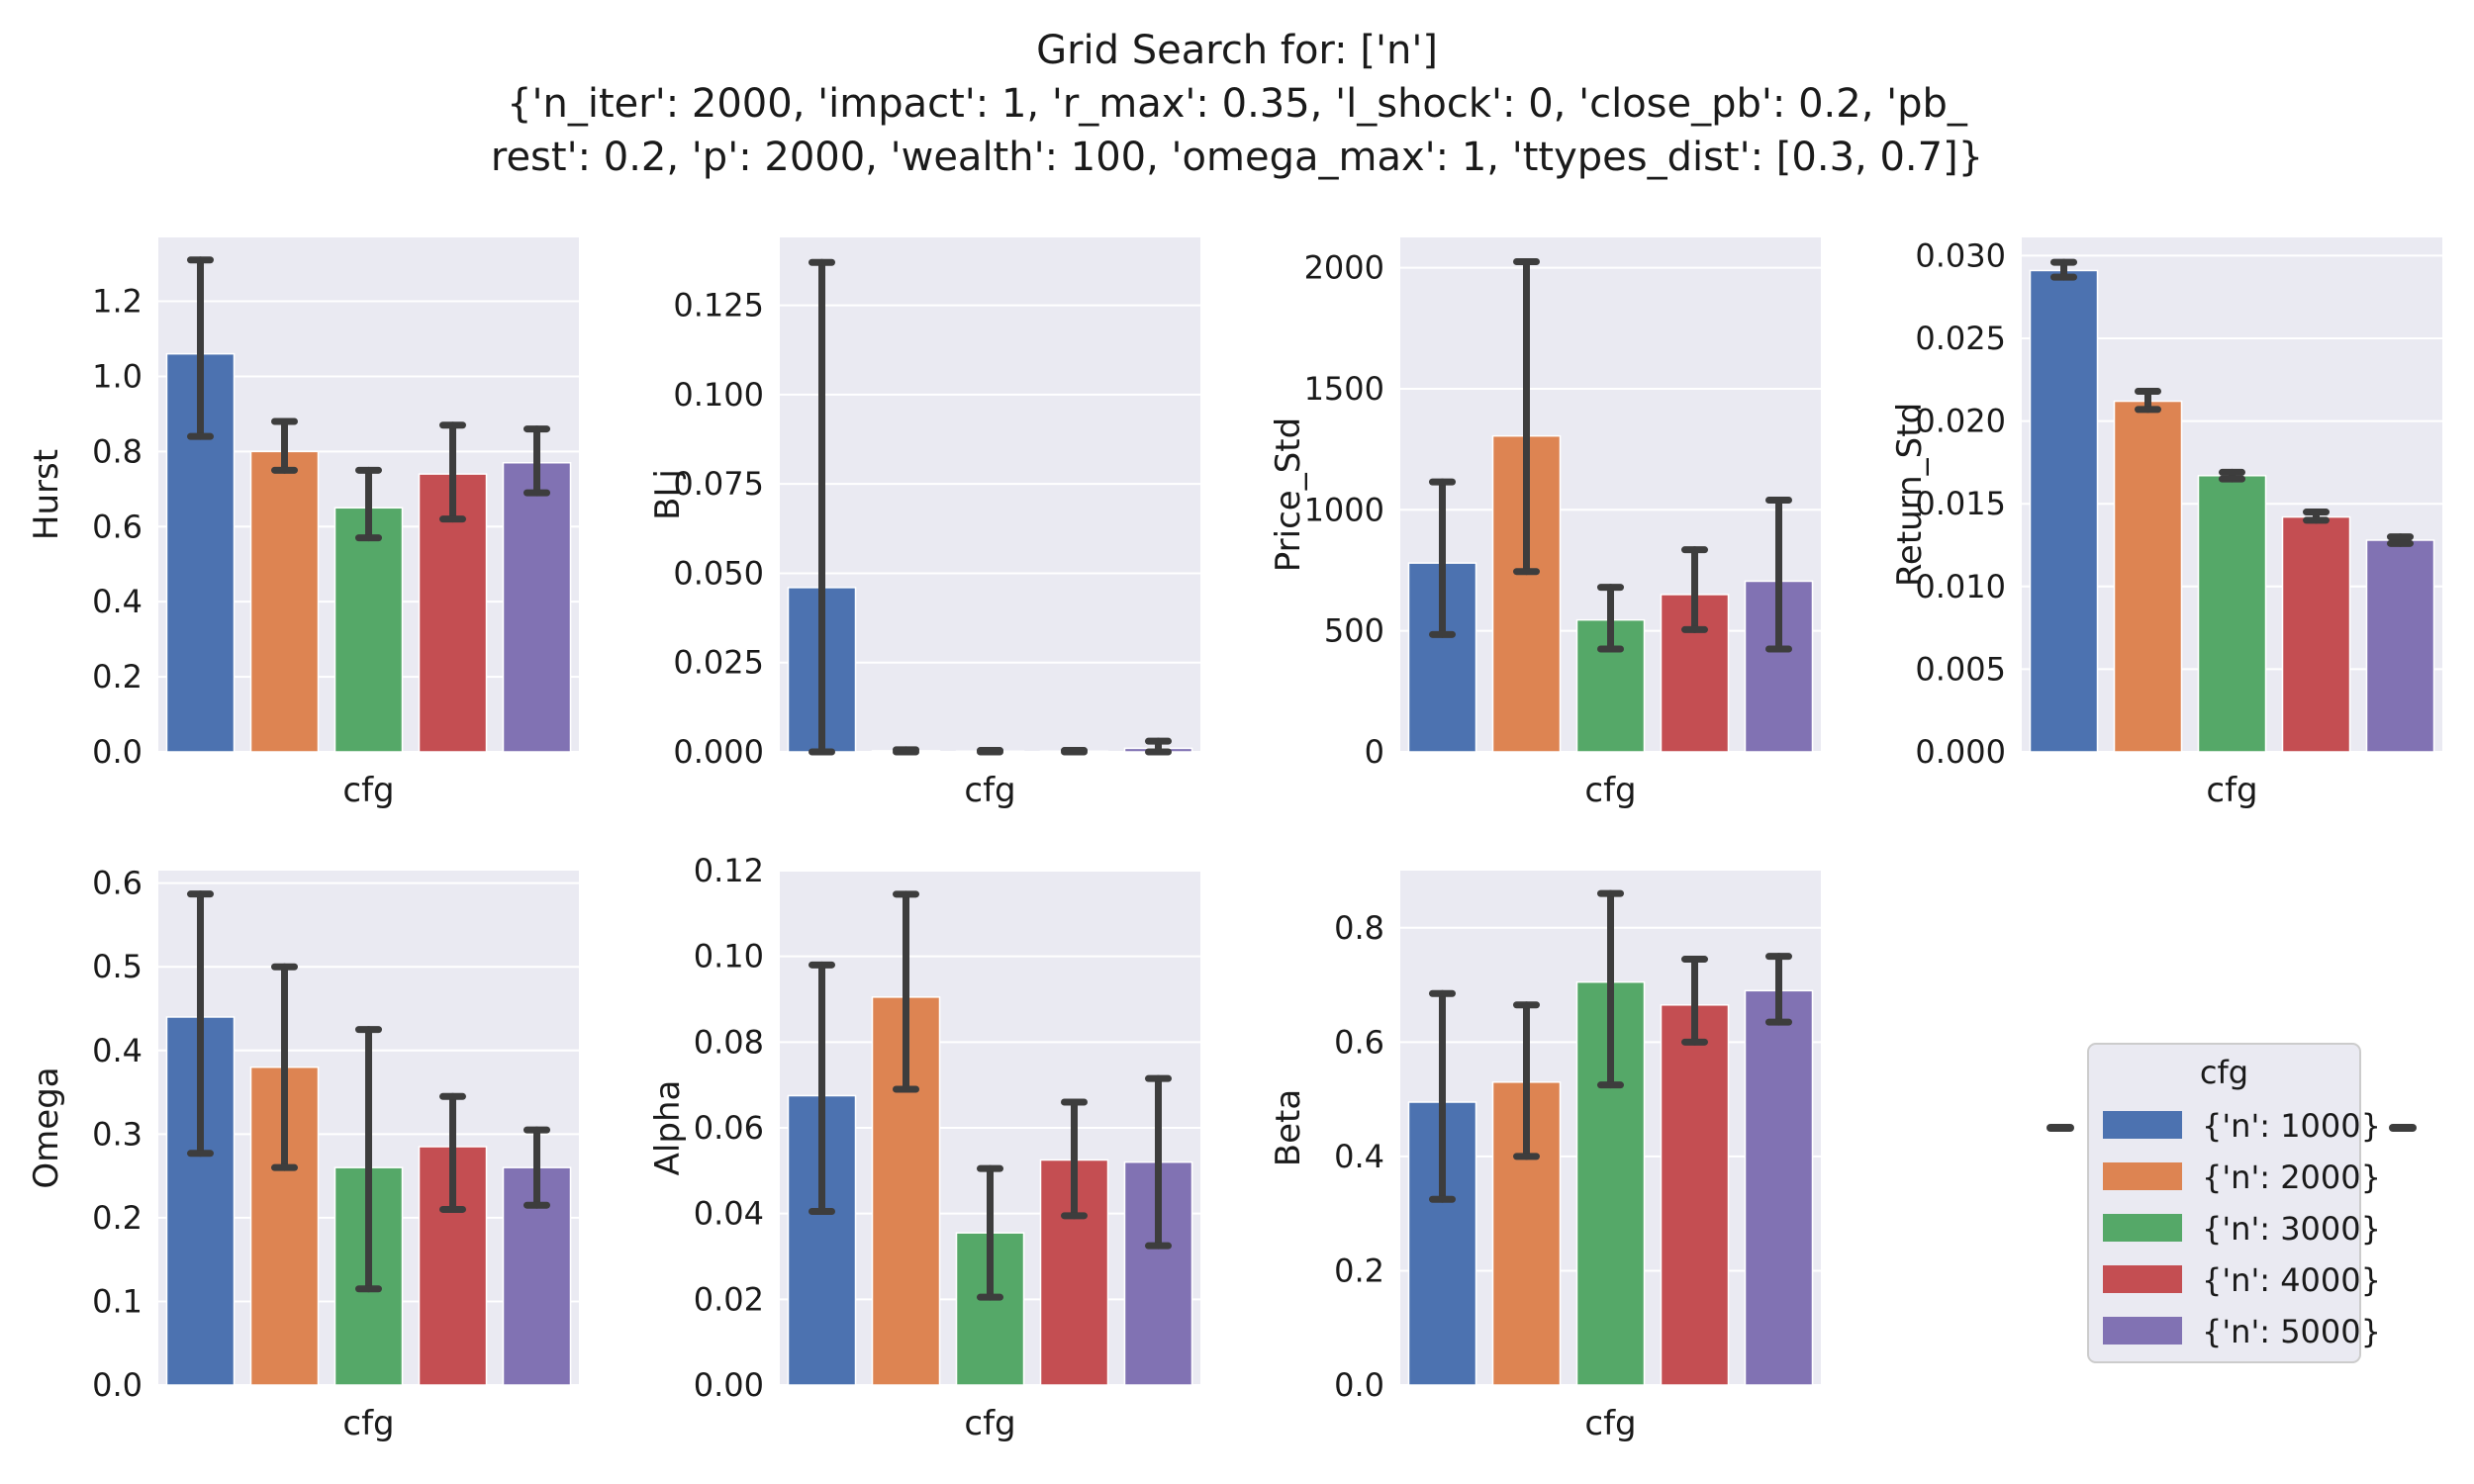 The width and height of the screenshot is (2474, 1484). Describe the element at coordinates (924, 523) in the screenshot. I see `subplot-blj: 0.000 0.025 0.050 0.075 0.100 0.125 cfg BLj` at that location.